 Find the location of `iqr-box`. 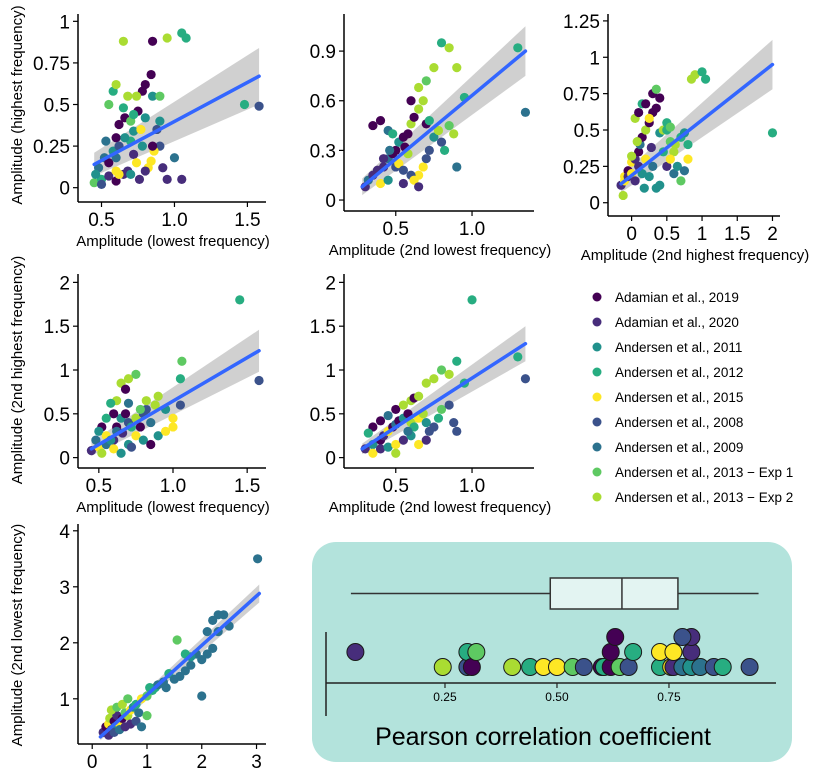

iqr-box is located at coordinates (614, 593).